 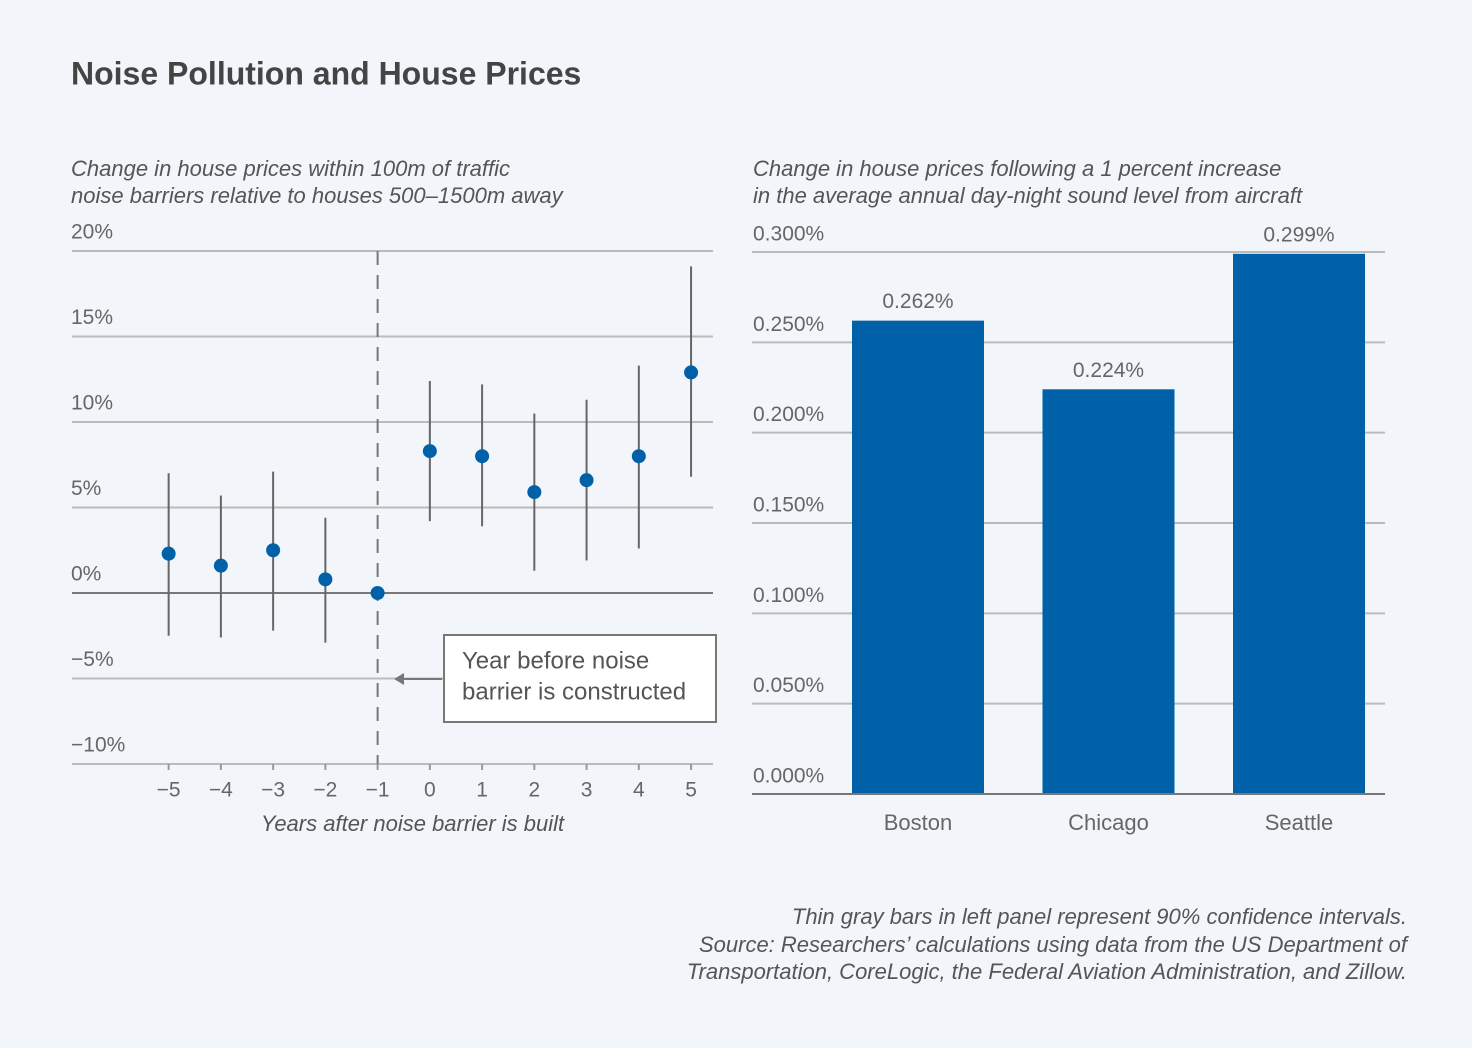 I want to click on y-tick-label: 15%, so click(x=92, y=317).